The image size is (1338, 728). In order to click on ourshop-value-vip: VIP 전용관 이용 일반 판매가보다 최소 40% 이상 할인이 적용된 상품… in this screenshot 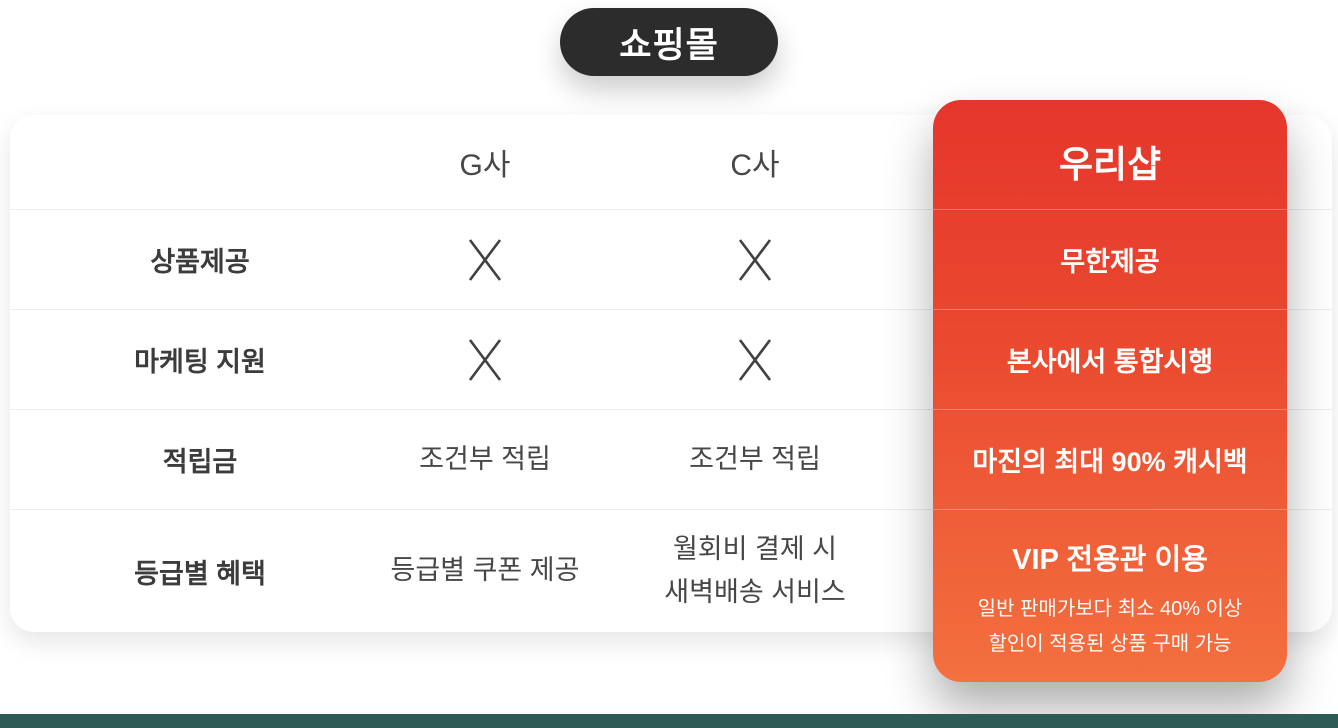, I will do `click(1110, 596)`.